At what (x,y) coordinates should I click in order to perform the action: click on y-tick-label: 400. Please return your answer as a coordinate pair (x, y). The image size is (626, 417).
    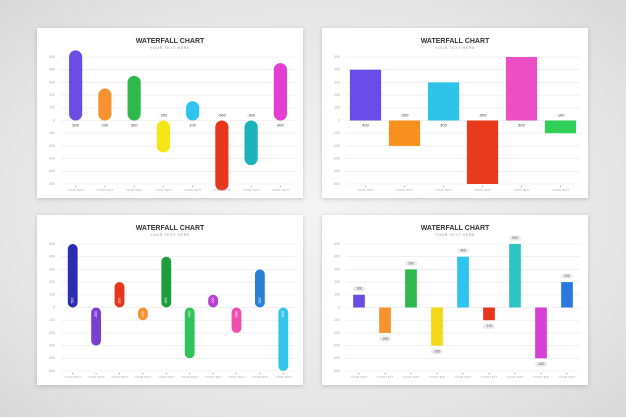
    Looking at the image, I should click on (52, 70).